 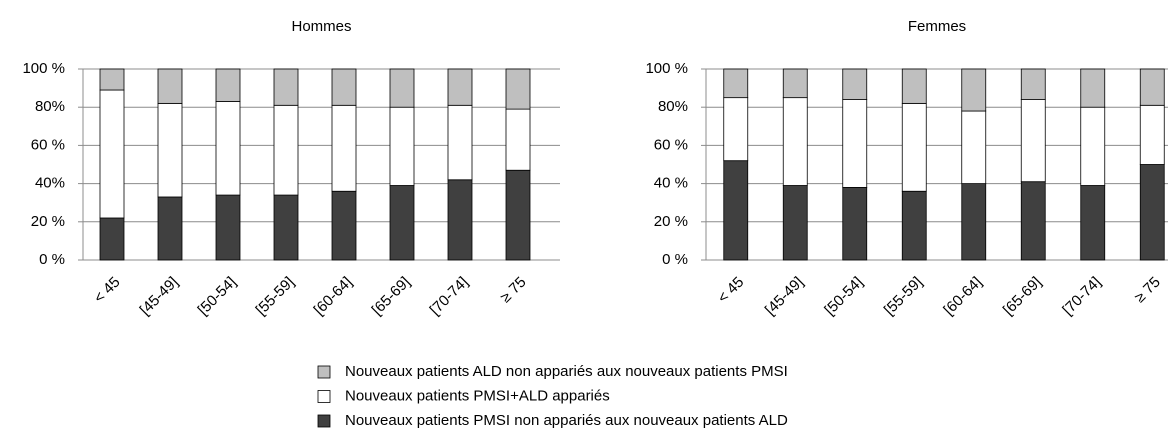 I want to click on y-tick-label: 40%, so click(x=50, y=183).